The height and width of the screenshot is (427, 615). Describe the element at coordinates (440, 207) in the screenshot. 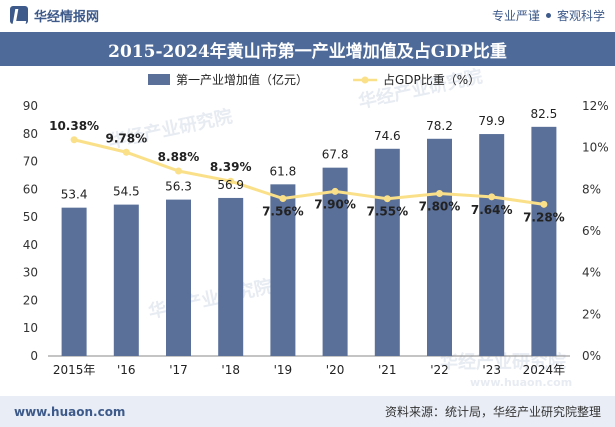

I see `line-value-label: 7.80%` at that location.